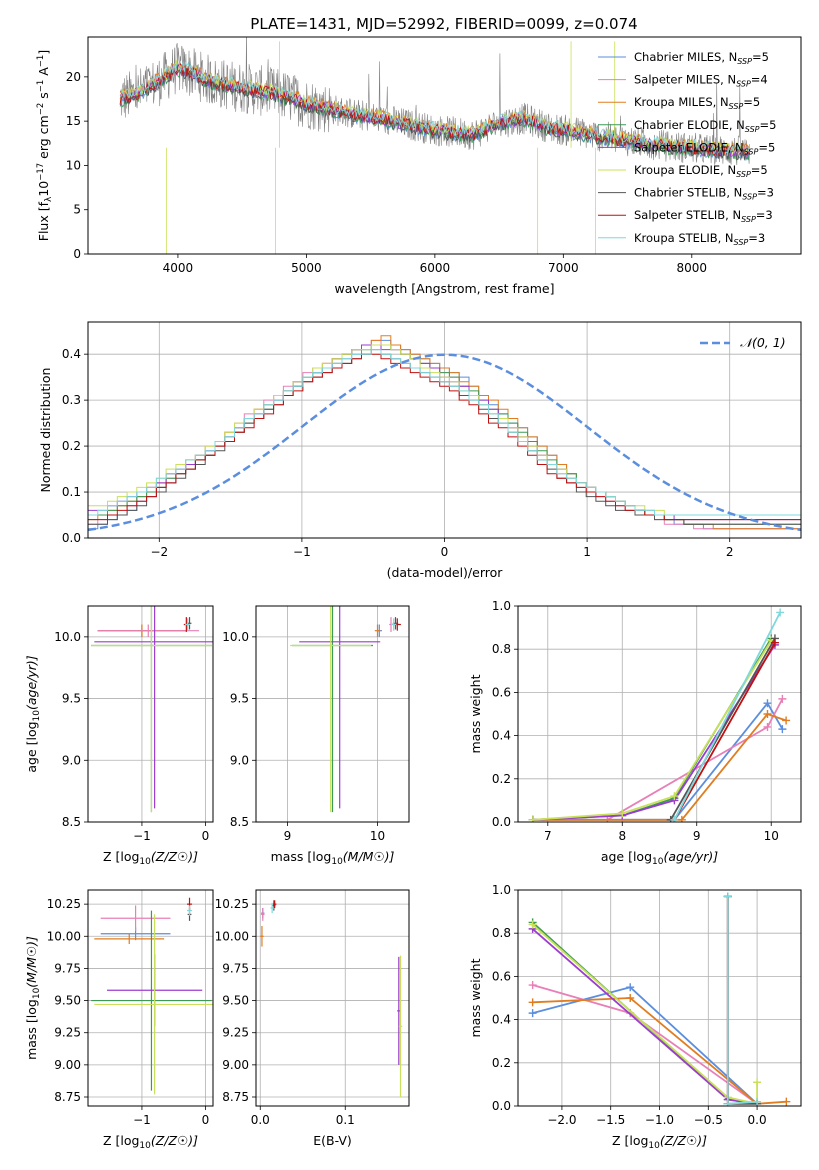 The image size is (819, 1170). What do you see at coordinates (703, 216) in the screenshot?
I see `legend-label: Salpeter STELIB, NSSP=3` at bounding box center [703, 216].